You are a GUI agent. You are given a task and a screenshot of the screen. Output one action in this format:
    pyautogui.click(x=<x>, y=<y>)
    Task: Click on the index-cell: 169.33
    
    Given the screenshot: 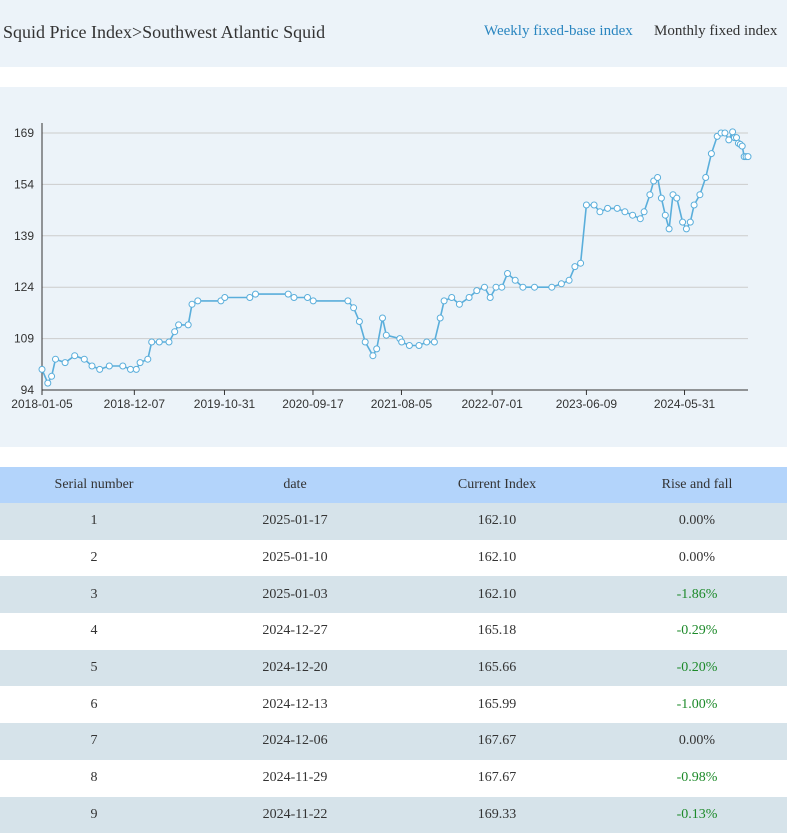 What is the action you would take?
    pyautogui.click(x=497, y=814)
    